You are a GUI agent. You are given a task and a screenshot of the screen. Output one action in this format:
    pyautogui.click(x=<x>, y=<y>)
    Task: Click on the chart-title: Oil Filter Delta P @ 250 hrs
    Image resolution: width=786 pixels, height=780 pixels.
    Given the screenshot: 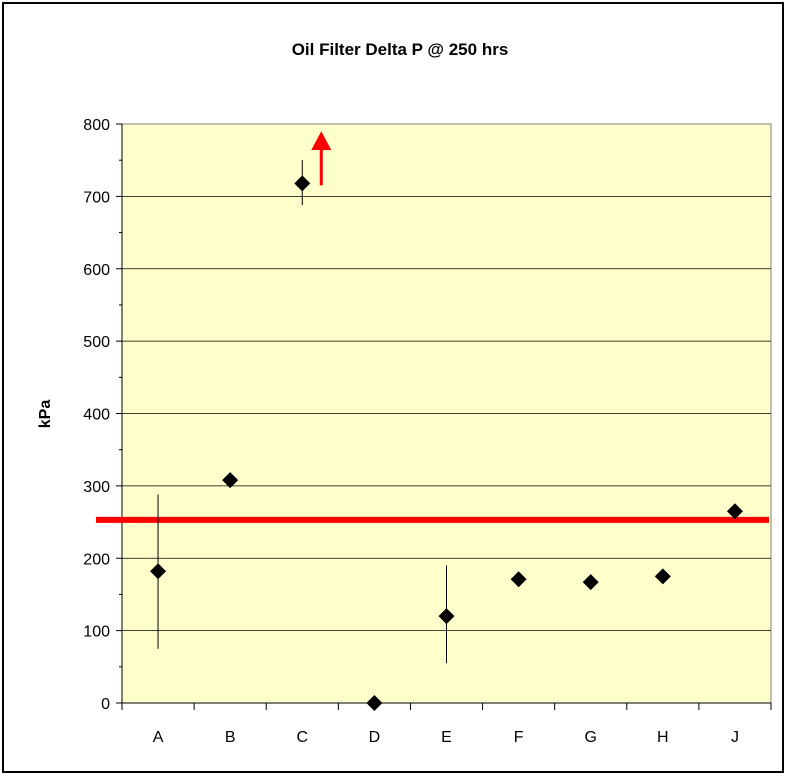 What is the action you would take?
    pyautogui.click(x=400, y=49)
    